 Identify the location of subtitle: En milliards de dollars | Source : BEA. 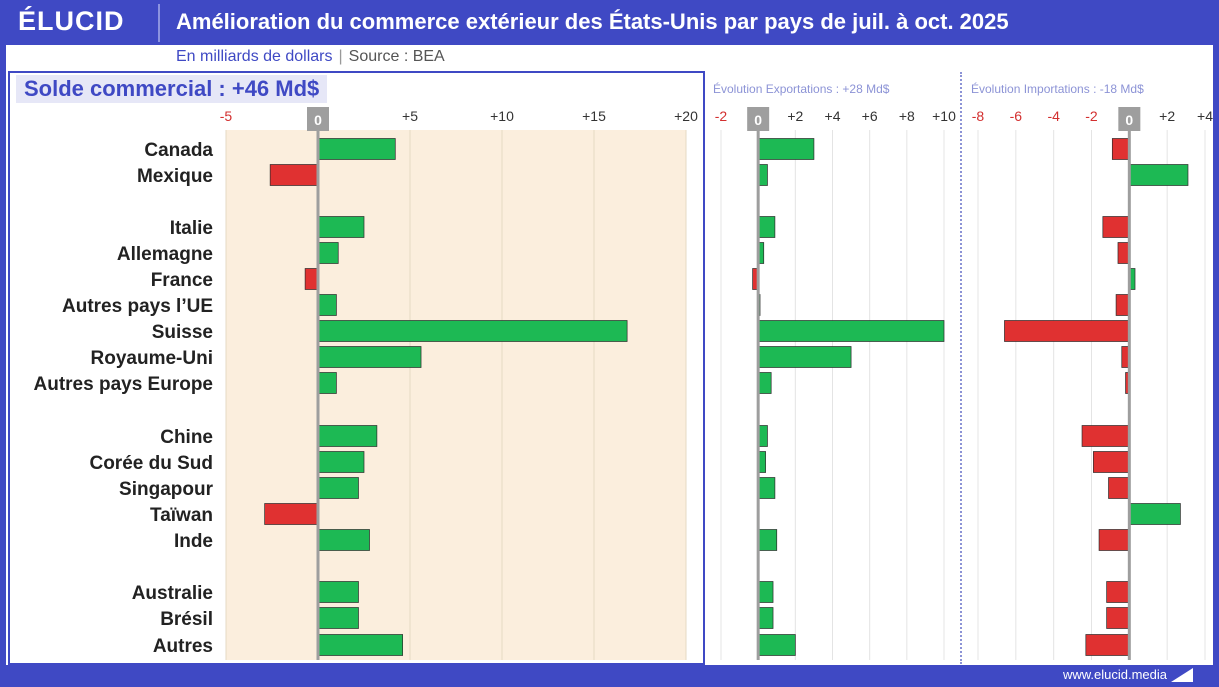
(310, 57).